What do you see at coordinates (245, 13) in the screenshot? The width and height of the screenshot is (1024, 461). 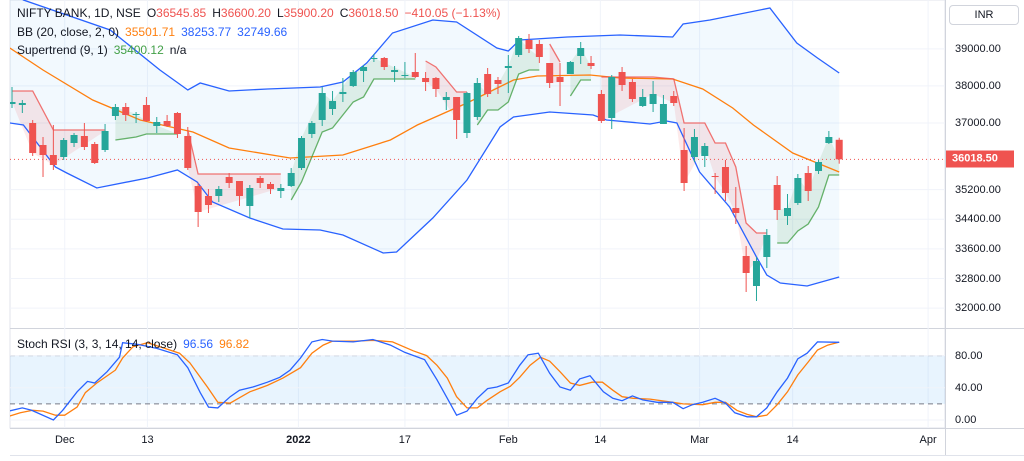 I see `high-value: 36600.20` at bounding box center [245, 13].